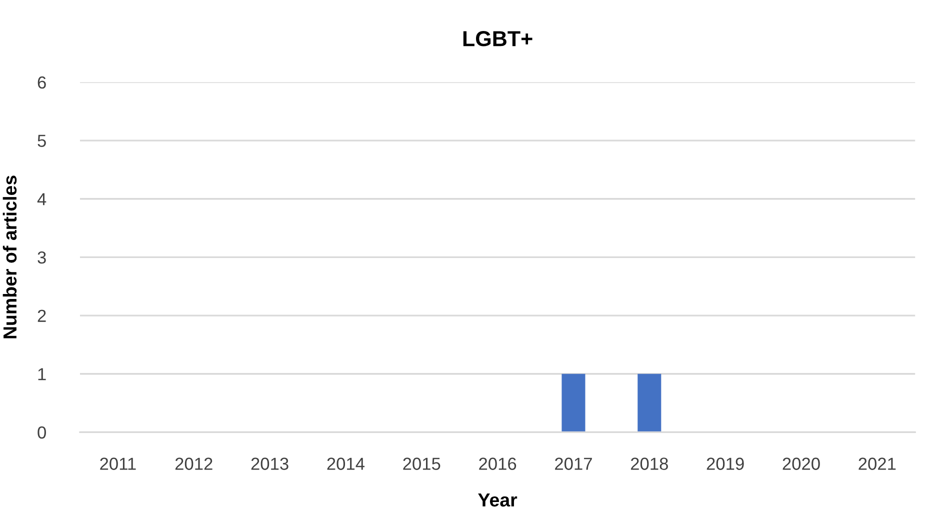 This screenshot has width=930, height=517. I want to click on y-tick-label: 3, so click(42, 257).